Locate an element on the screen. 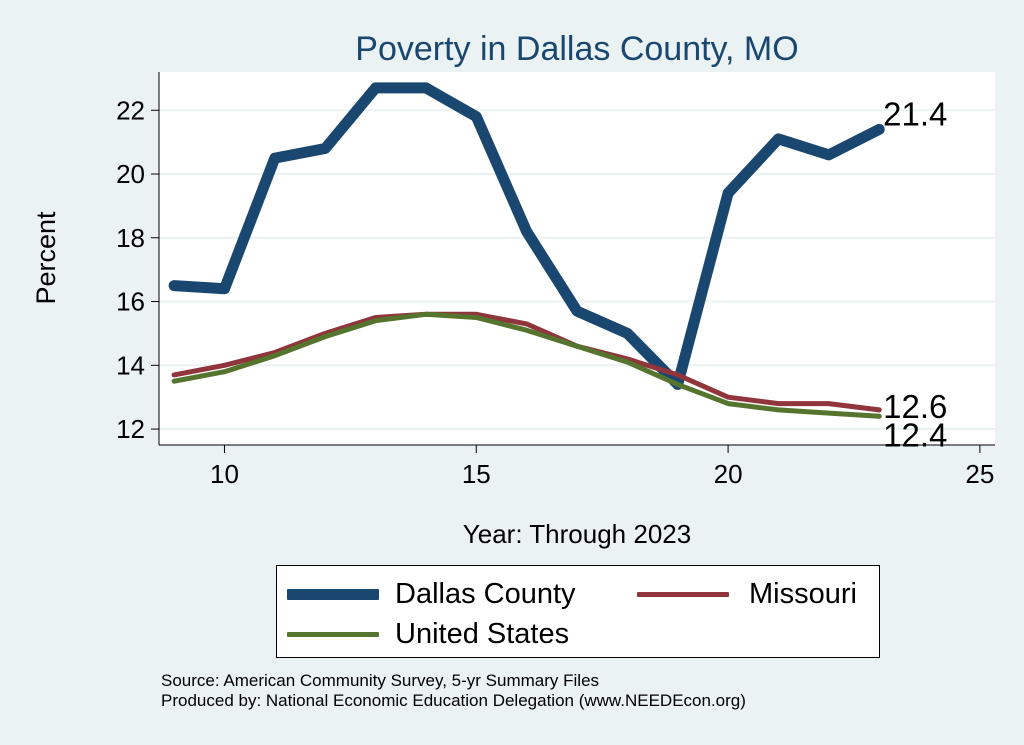 The width and height of the screenshot is (1024, 745). legend: Dallas County Missouri United States is located at coordinates (578, 611).